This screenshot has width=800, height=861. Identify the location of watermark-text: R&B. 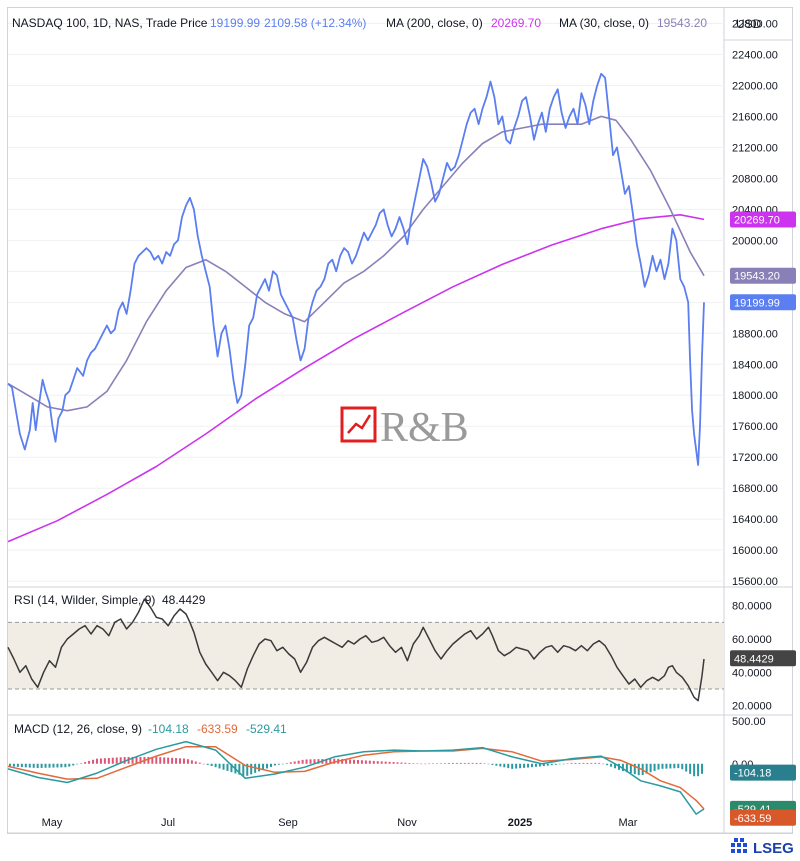
(424, 428).